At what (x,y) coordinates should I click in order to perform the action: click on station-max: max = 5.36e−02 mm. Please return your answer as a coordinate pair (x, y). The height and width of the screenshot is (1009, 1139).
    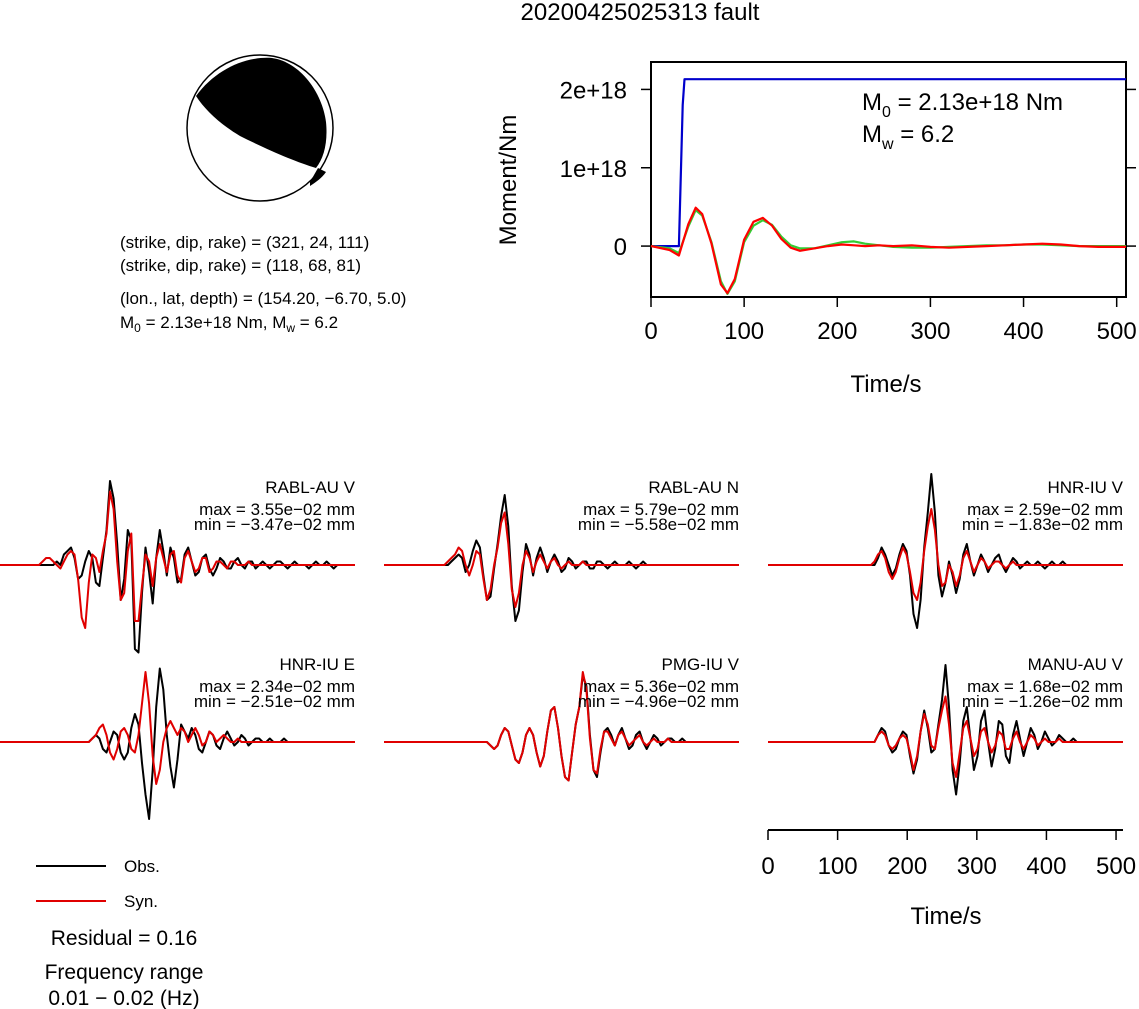
    Looking at the image, I should click on (661, 686).